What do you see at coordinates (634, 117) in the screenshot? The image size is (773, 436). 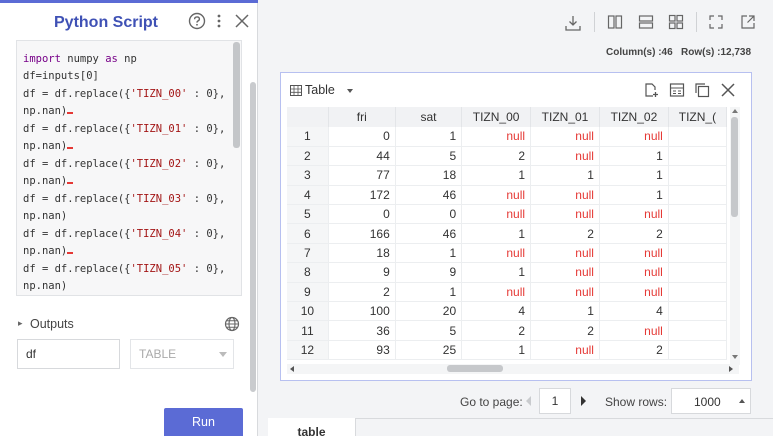 I see `column-header: TIZN_02` at bounding box center [634, 117].